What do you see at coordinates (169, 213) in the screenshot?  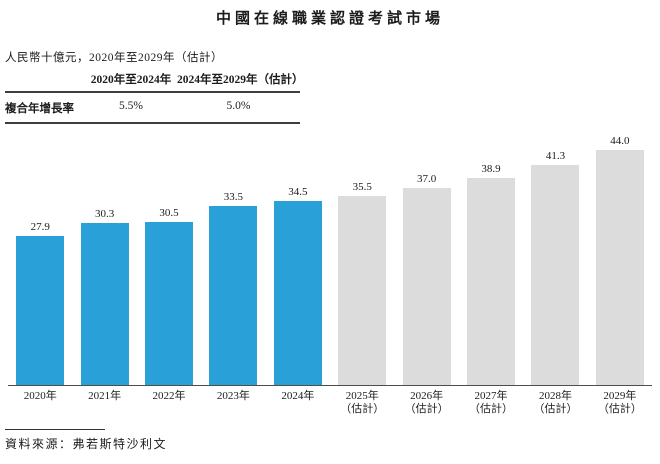 I see `bar-value-label: 30.5` at bounding box center [169, 213].